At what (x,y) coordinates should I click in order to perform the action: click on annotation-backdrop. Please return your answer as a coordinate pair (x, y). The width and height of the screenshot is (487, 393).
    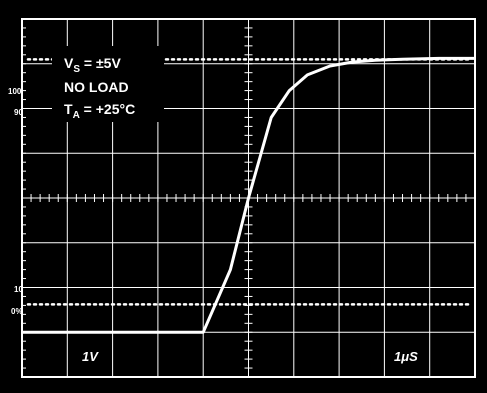
    Looking at the image, I should click on (108, 84).